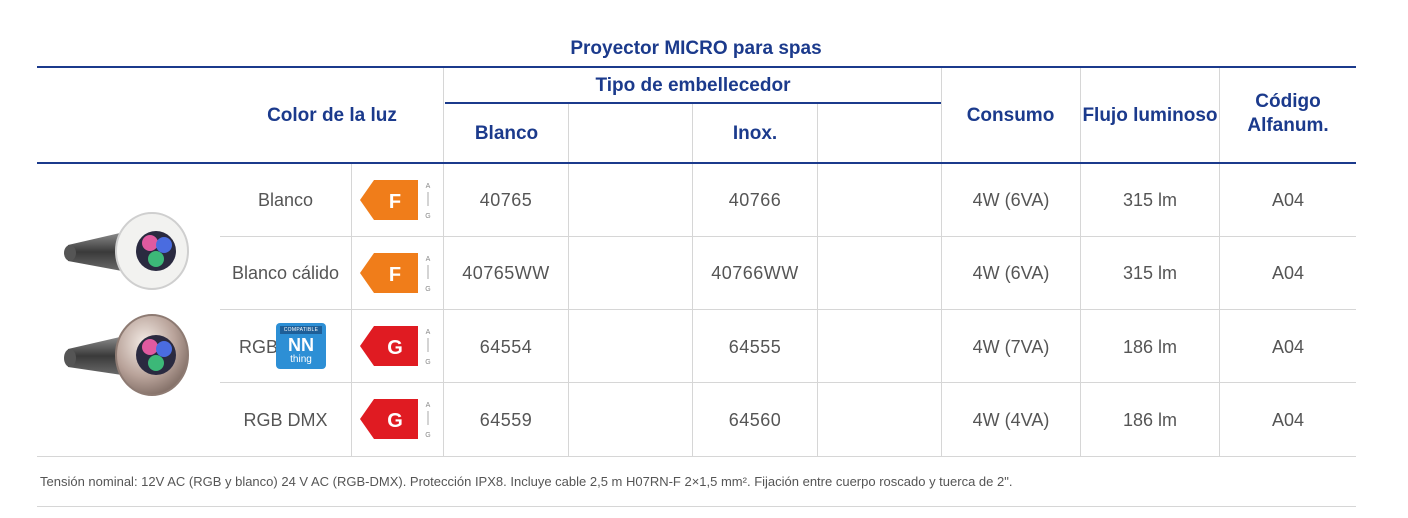 The height and width of the screenshot is (518, 1408). What do you see at coordinates (755, 133) in the screenshot?
I see `header-inox: Inox.` at bounding box center [755, 133].